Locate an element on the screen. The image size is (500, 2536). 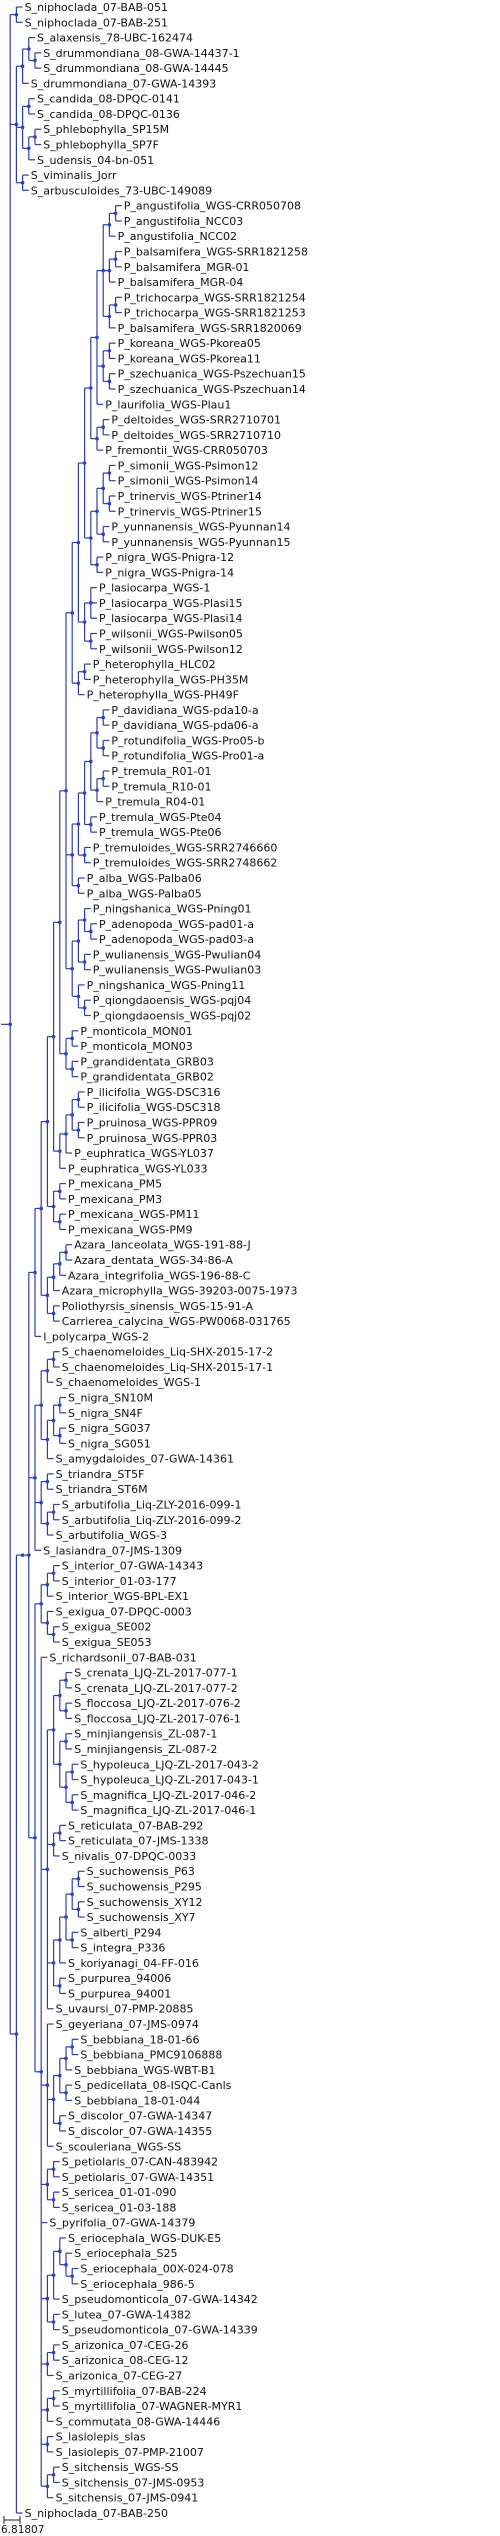
leaf-label-40: P_lasiocarpa_WGS-Plasi14 is located at coordinates (171, 618).